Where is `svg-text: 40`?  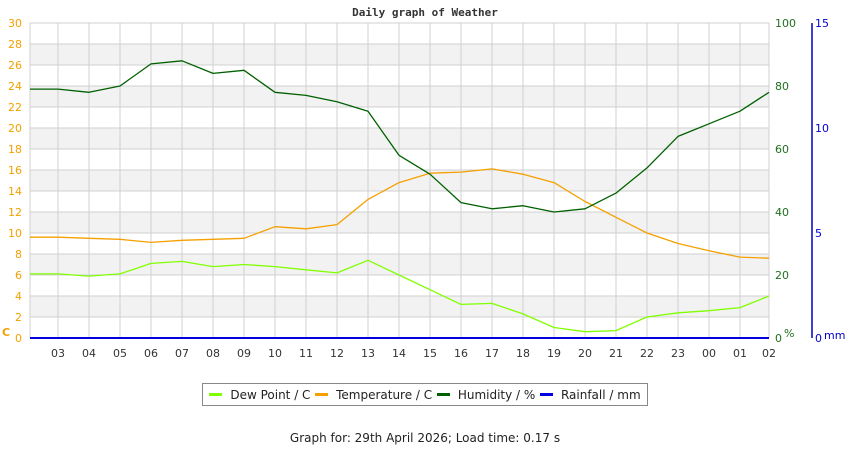 svg-text: 40 is located at coordinates (782, 212).